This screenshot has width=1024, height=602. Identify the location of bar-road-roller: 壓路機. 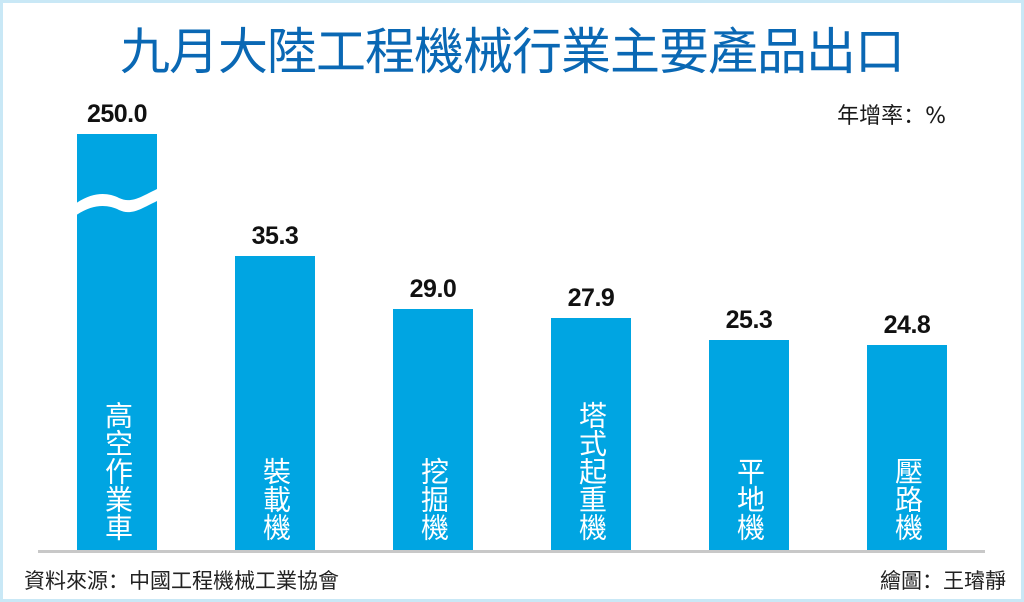
(907, 448).